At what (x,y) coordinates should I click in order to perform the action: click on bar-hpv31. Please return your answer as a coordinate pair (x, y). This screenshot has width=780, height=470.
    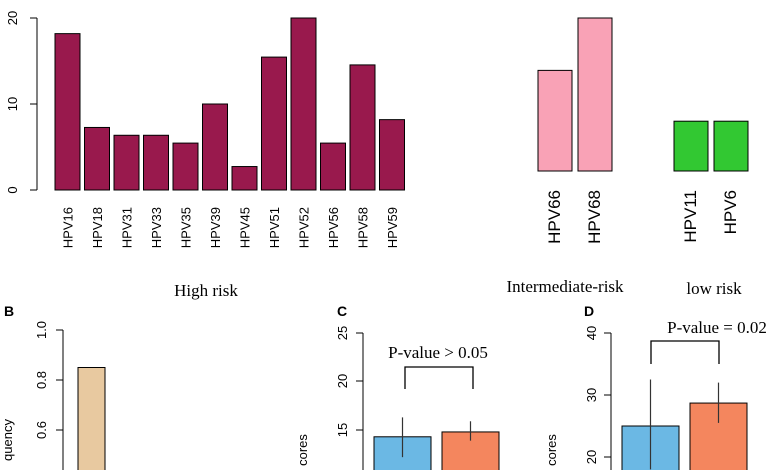
    Looking at the image, I should click on (126, 162).